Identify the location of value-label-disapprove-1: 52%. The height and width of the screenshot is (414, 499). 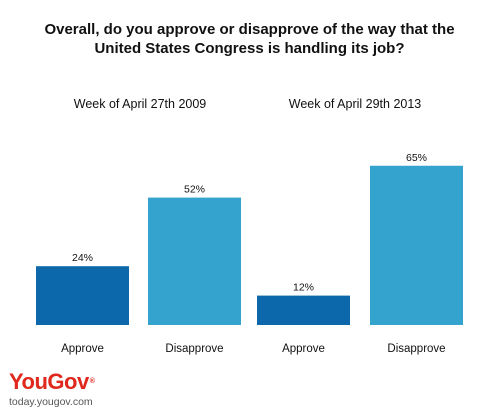
(194, 190).